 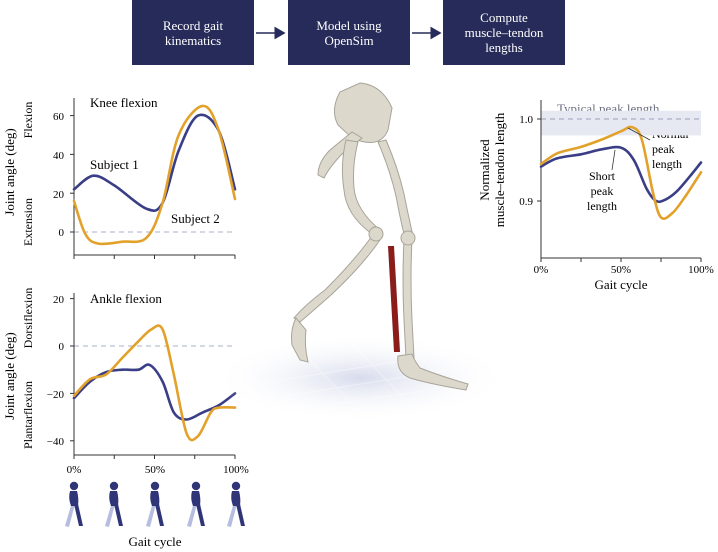 What do you see at coordinates (613, 160) in the screenshot?
I see `short-peak-leader` at bounding box center [613, 160].